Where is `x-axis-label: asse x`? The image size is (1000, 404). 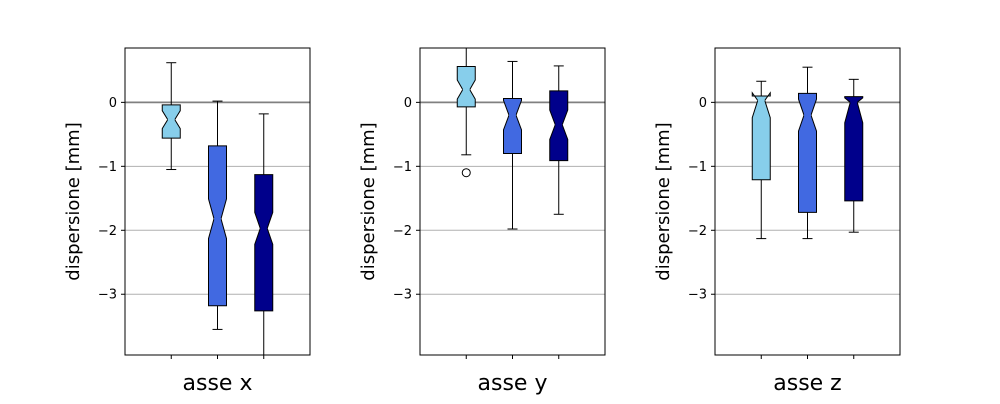
x-axis-label: asse x is located at coordinates (218, 383).